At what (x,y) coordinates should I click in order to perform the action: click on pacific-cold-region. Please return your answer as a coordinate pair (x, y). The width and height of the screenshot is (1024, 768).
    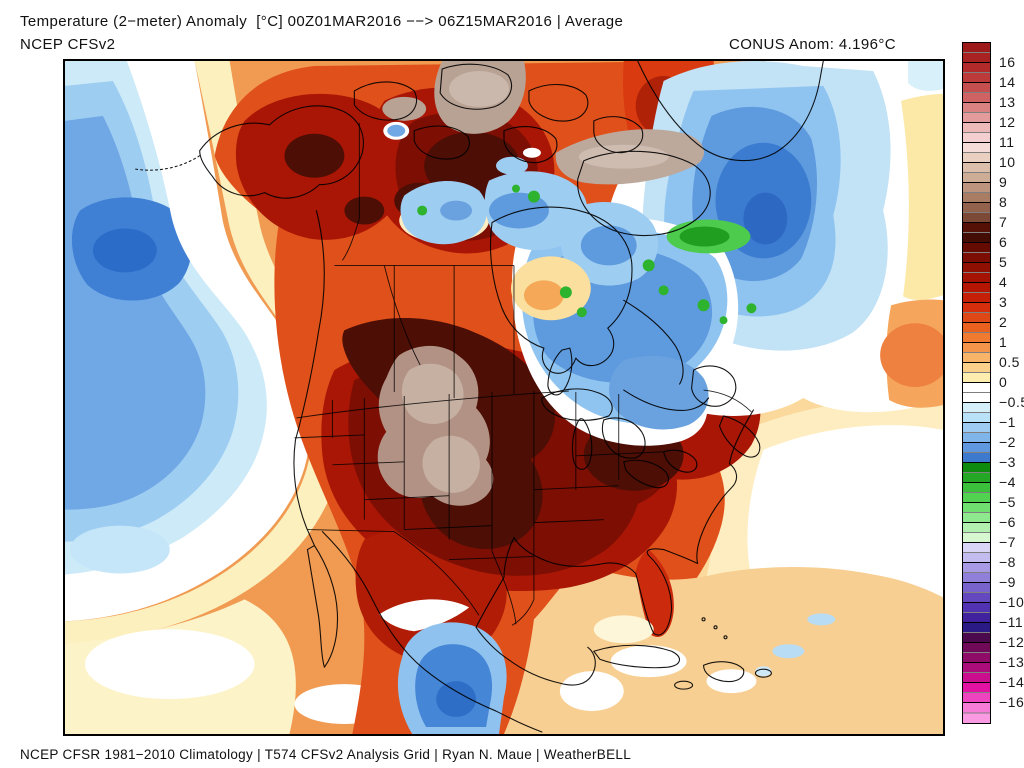
    Looking at the image, I should click on (167, 318).